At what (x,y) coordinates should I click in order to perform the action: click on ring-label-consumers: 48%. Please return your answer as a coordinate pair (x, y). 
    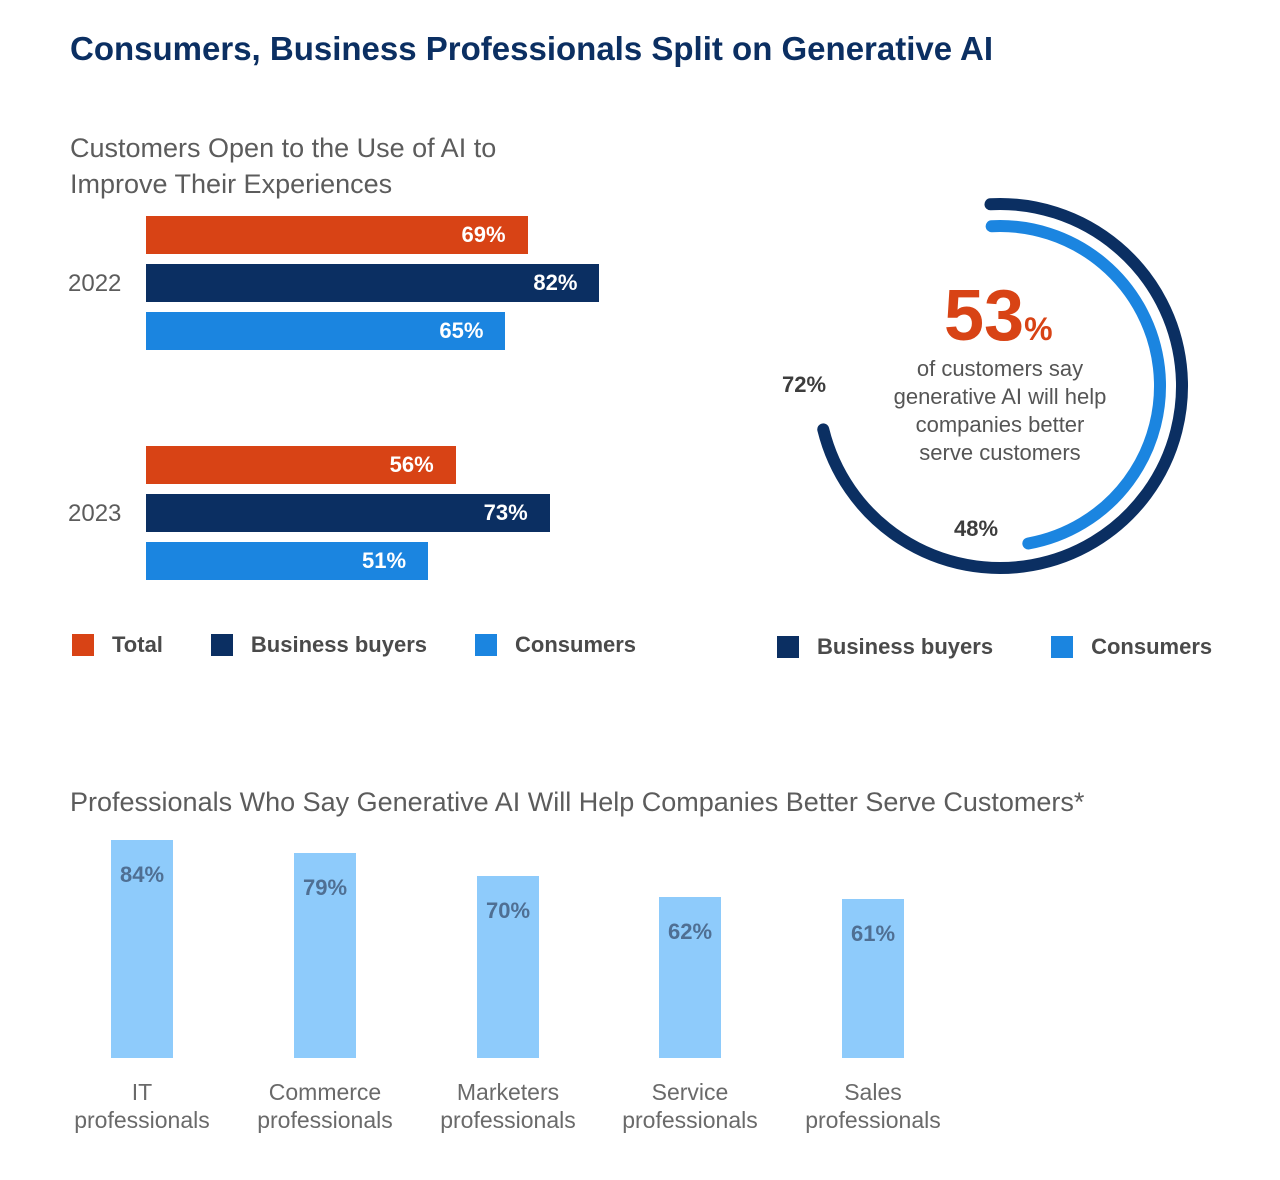
    Looking at the image, I should click on (976, 528).